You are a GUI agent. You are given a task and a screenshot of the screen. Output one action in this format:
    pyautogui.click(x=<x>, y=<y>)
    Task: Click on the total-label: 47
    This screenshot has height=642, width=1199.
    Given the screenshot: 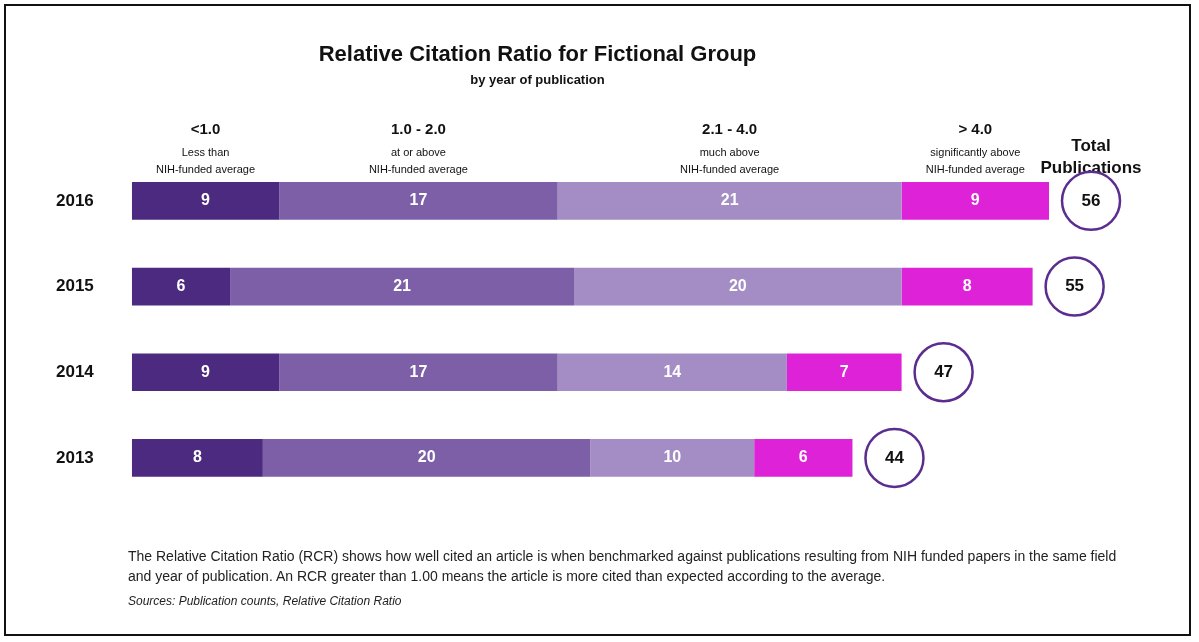 What is the action you would take?
    pyautogui.click(x=944, y=371)
    